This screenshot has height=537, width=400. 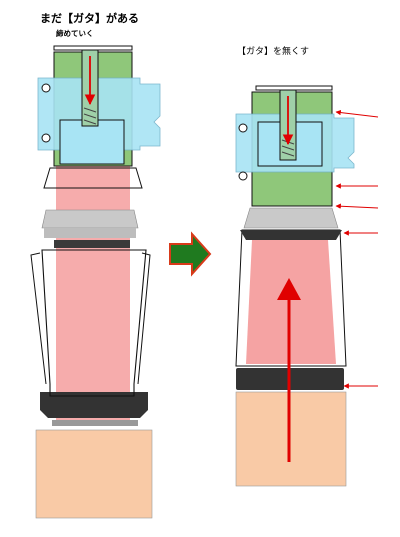 What do you see at coordinates (294, 88) in the screenshot?
I see `right-bolt-head` at bounding box center [294, 88].